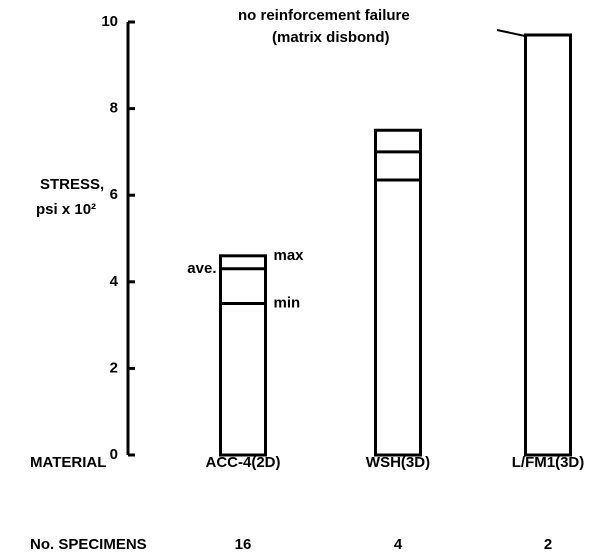 This screenshot has height=554, width=607. I want to click on x-tick-label: L/FM1(3D), so click(548, 462).